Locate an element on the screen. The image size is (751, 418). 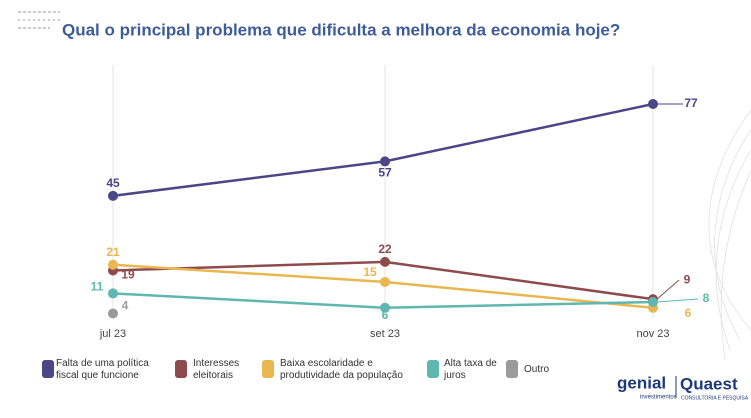
x-tick-label: nov 23 is located at coordinates (652, 334).